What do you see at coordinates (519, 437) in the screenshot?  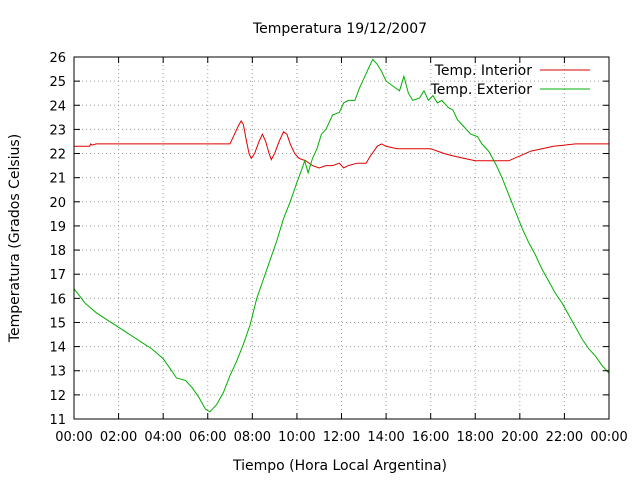 I see `x-tick-label: 20:00` at bounding box center [519, 437].